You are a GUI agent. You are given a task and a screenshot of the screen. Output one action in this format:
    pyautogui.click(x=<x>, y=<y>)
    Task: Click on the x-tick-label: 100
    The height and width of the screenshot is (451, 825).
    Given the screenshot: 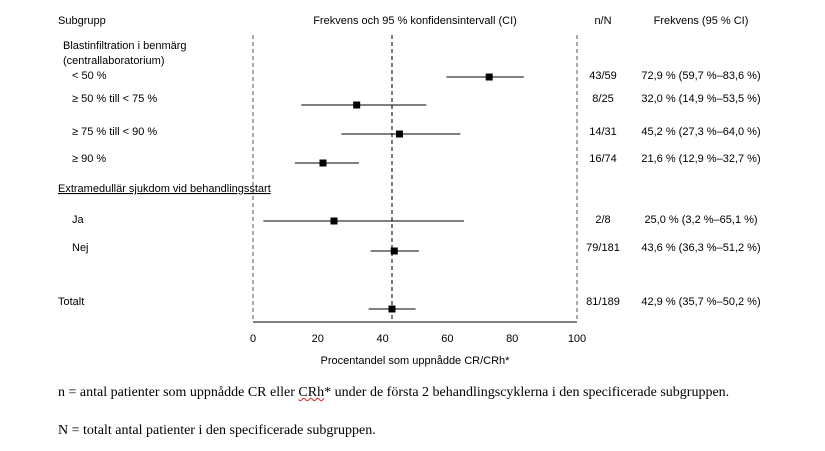 What is the action you would take?
    pyautogui.click(x=577, y=339)
    